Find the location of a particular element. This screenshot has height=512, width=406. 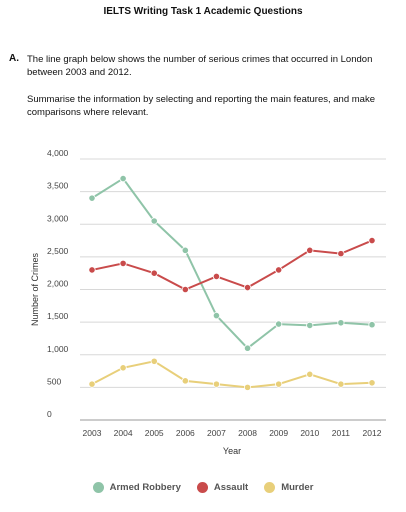

page-title: IELTS Writing Task 1 Academic Questions is located at coordinates (203, 11).